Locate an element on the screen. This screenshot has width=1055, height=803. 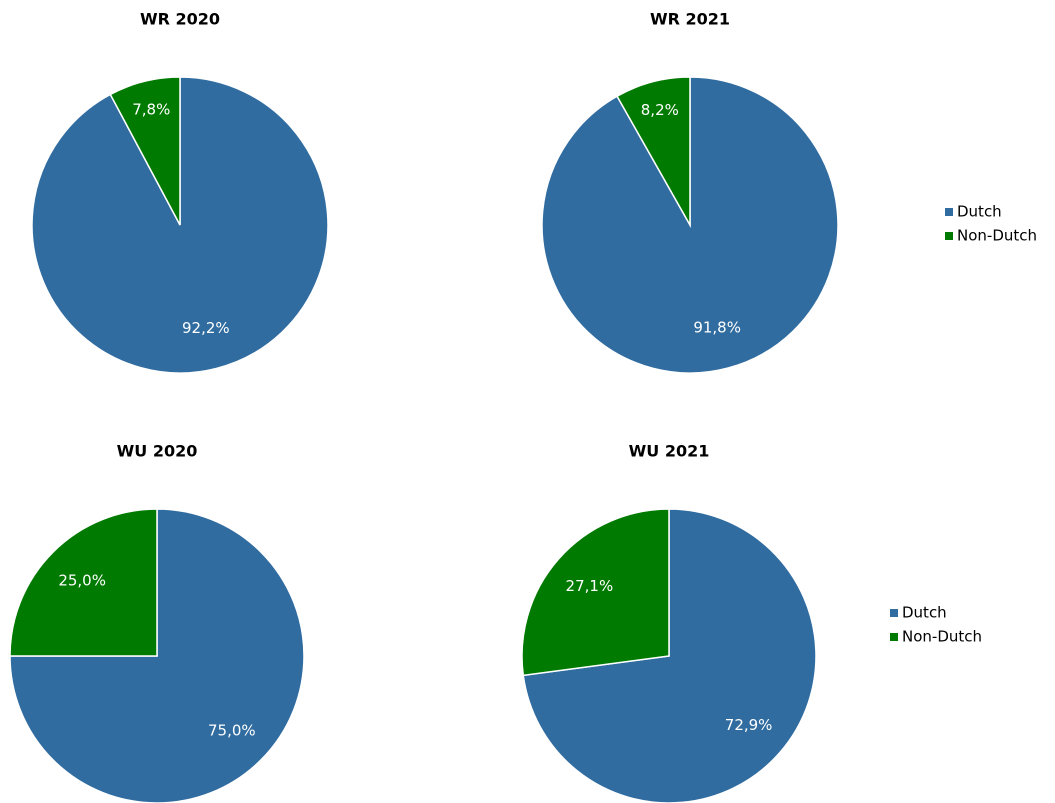
value-label: 27,1% is located at coordinates (590, 586).